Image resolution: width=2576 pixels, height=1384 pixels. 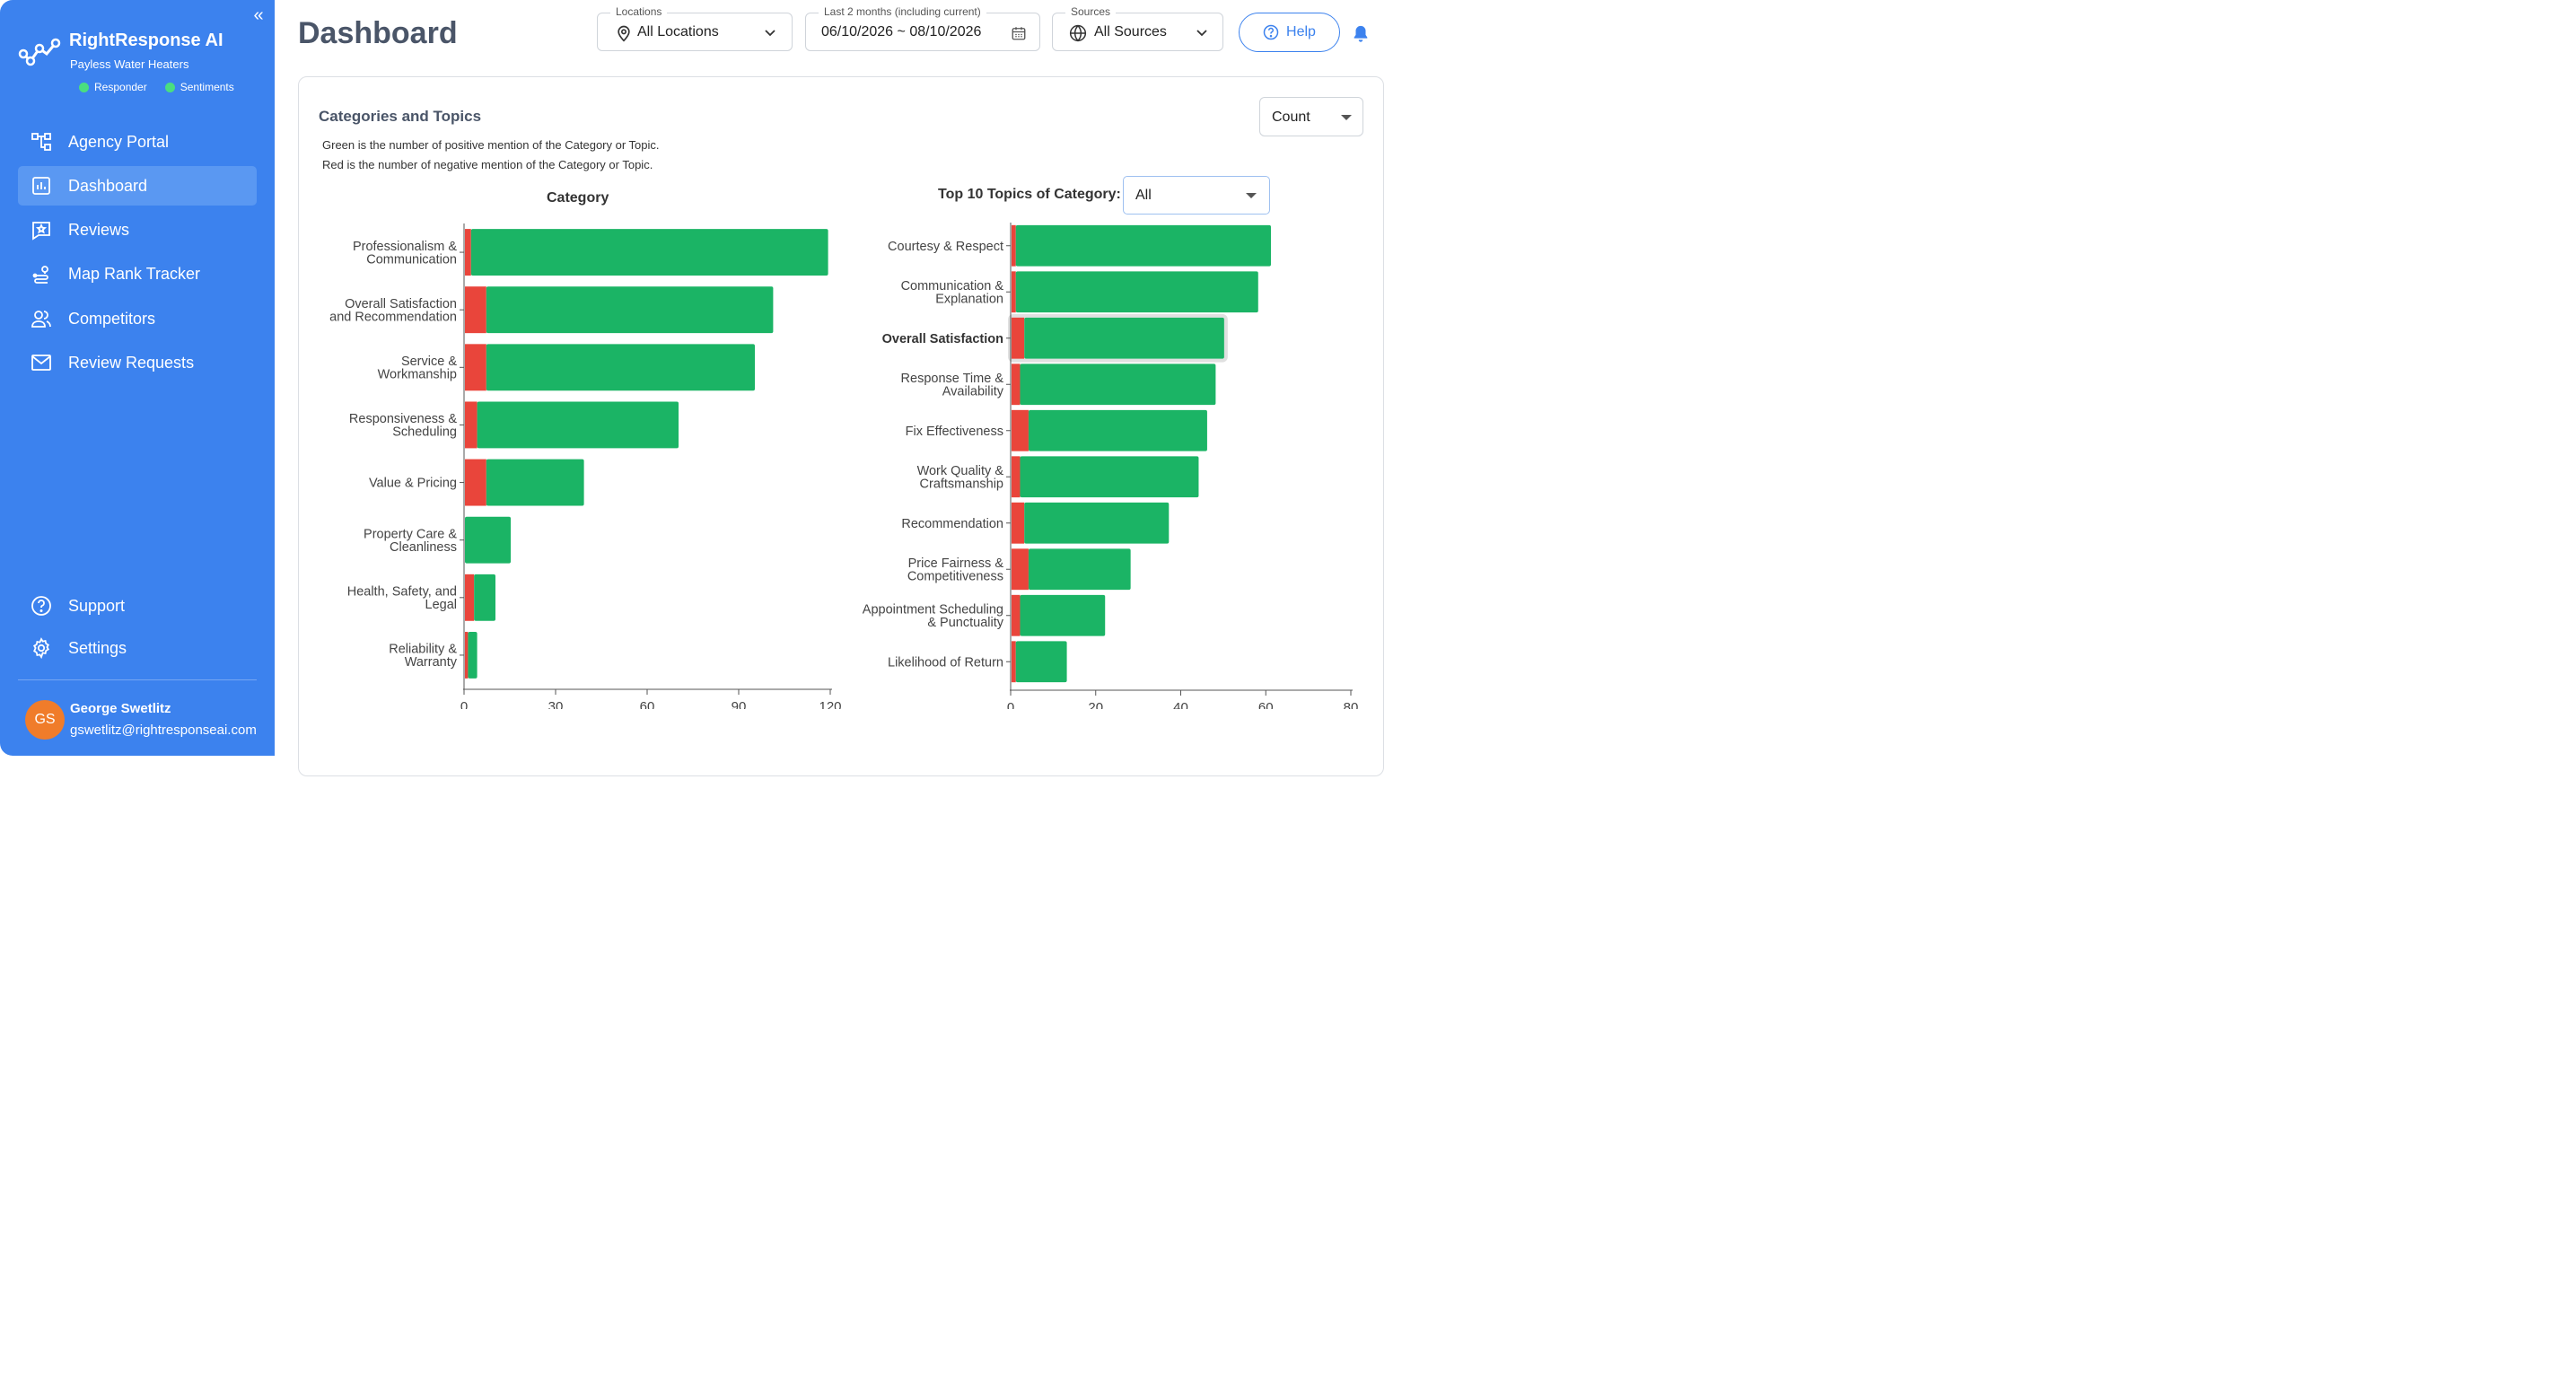 What do you see at coordinates (41, 186) in the screenshot?
I see `bar-chart-icon` at bounding box center [41, 186].